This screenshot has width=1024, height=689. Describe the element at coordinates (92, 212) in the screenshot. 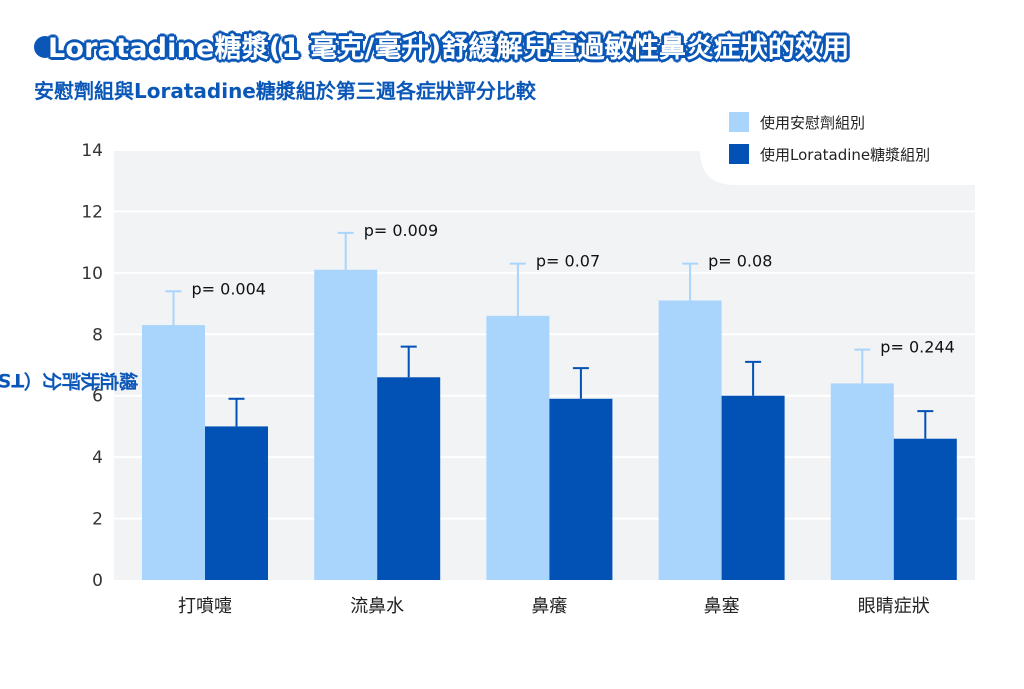

I see `y-tick-label: 12` at that location.